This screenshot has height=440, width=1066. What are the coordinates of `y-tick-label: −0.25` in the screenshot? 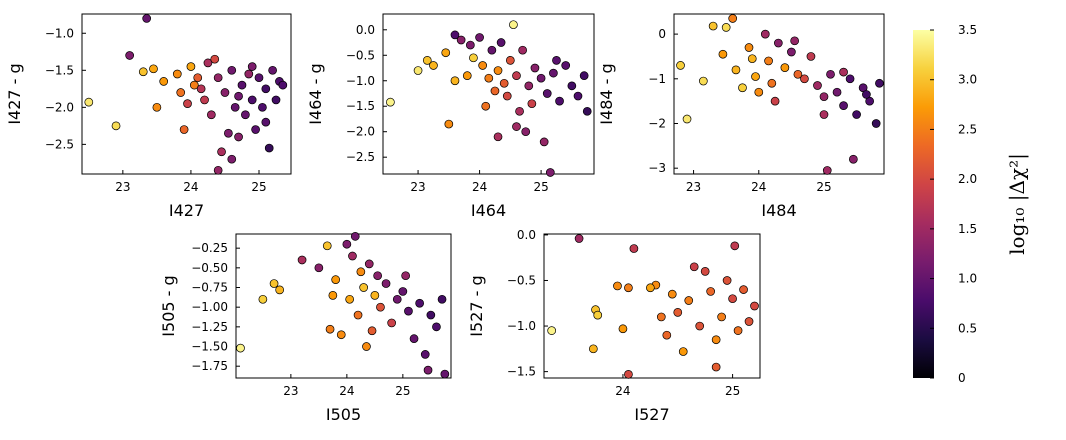 It's located at (209, 248).